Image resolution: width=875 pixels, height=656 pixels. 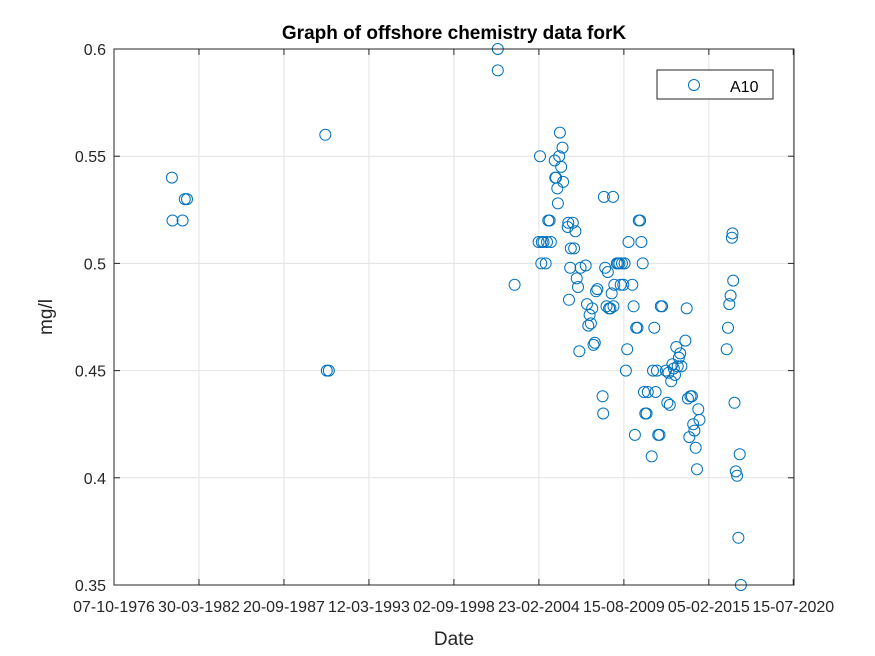 I want to click on y-axis-label: mg/l, so click(x=46, y=317).